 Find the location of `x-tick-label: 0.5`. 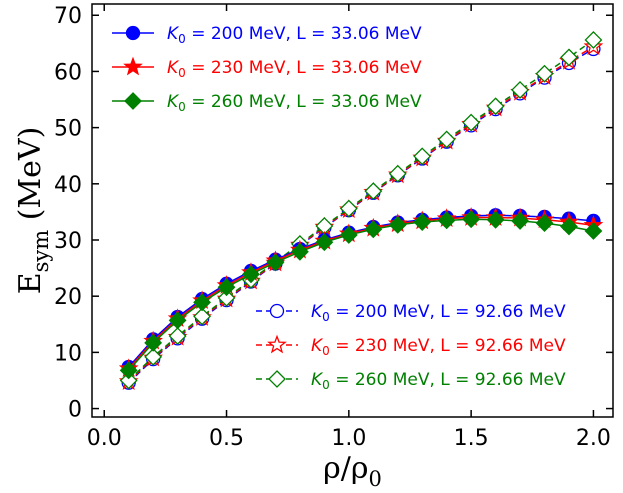

x-tick-label: 0.5 is located at coordinates (226, 438).